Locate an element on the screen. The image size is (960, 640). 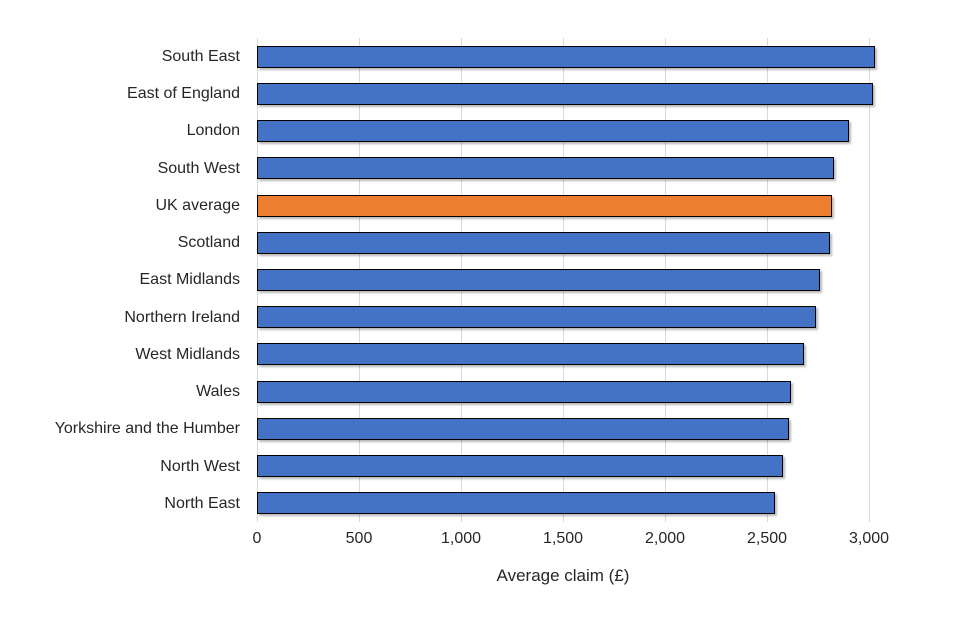
category-label-east-midlands: East Midlands is located at coordinates (190, 280).